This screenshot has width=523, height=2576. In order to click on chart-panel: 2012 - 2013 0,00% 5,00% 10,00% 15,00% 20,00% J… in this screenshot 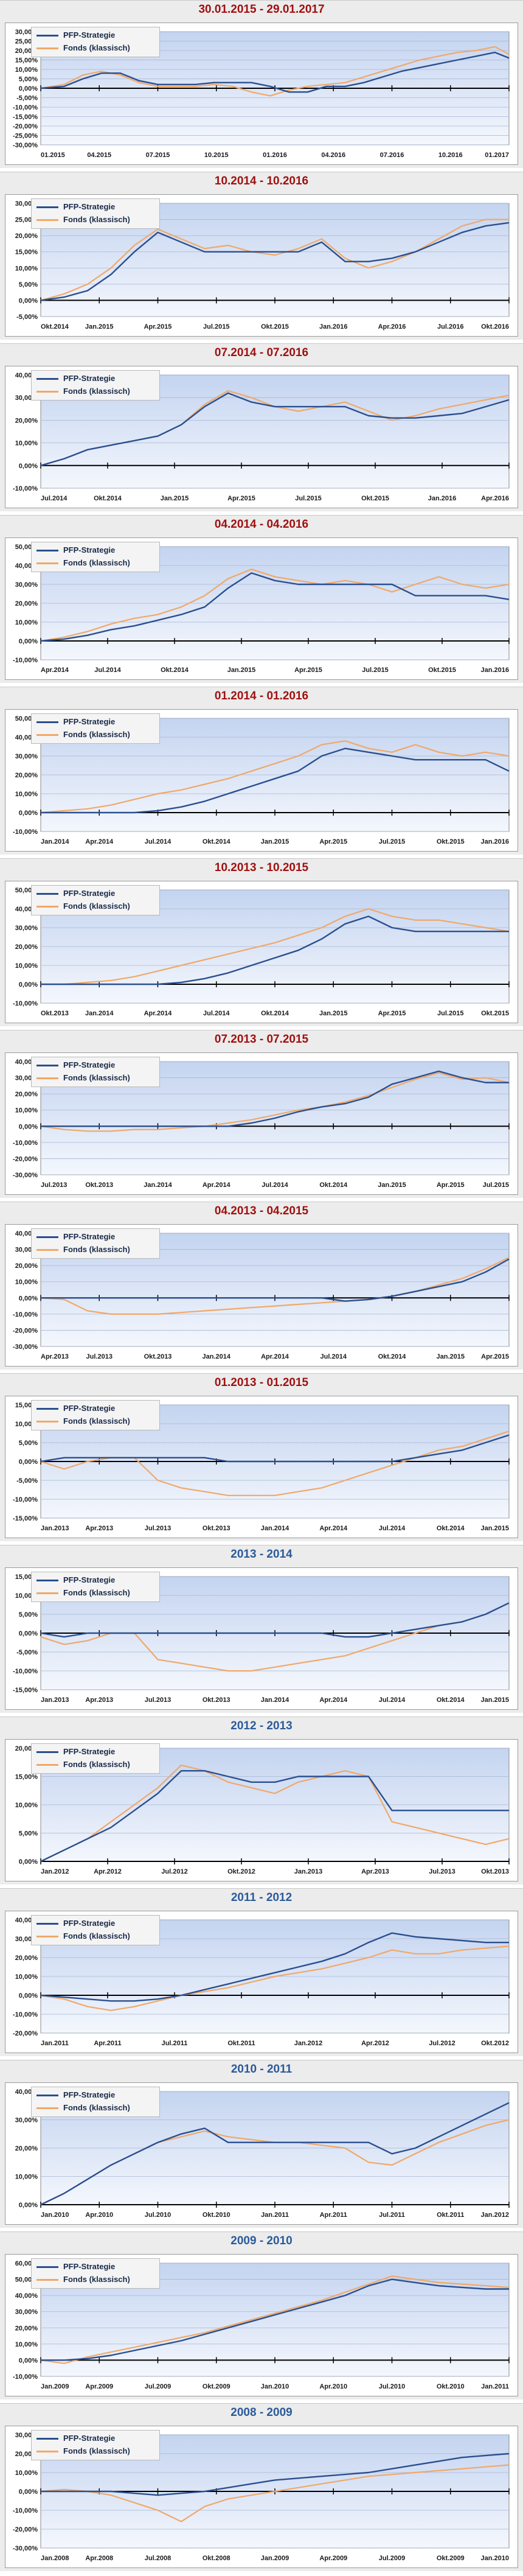, I will do `click(261, 1801)`.